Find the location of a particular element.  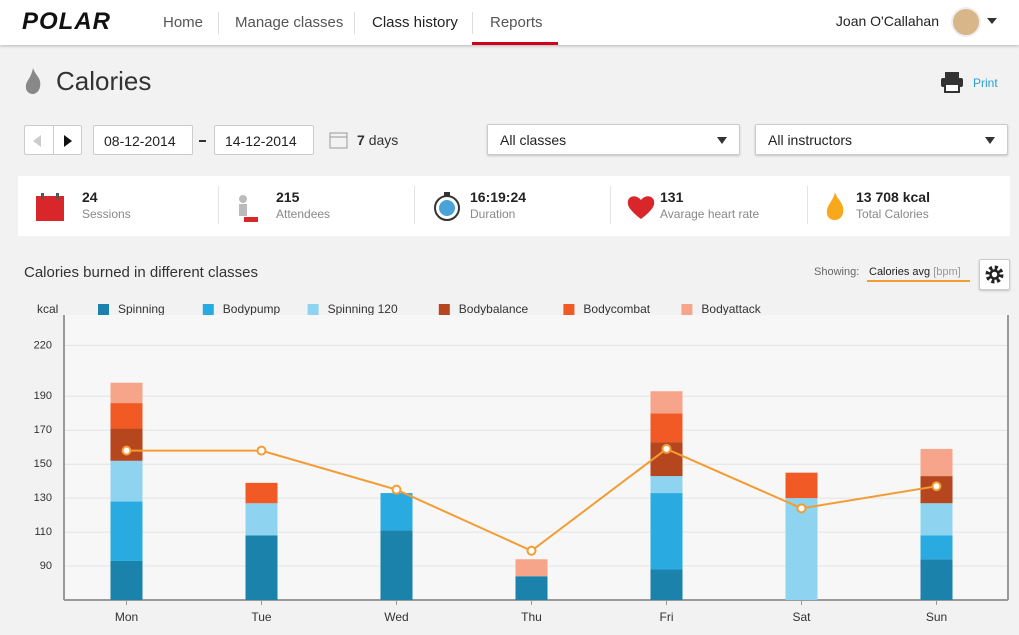

calories-icon is located at coordinates (835, 206).